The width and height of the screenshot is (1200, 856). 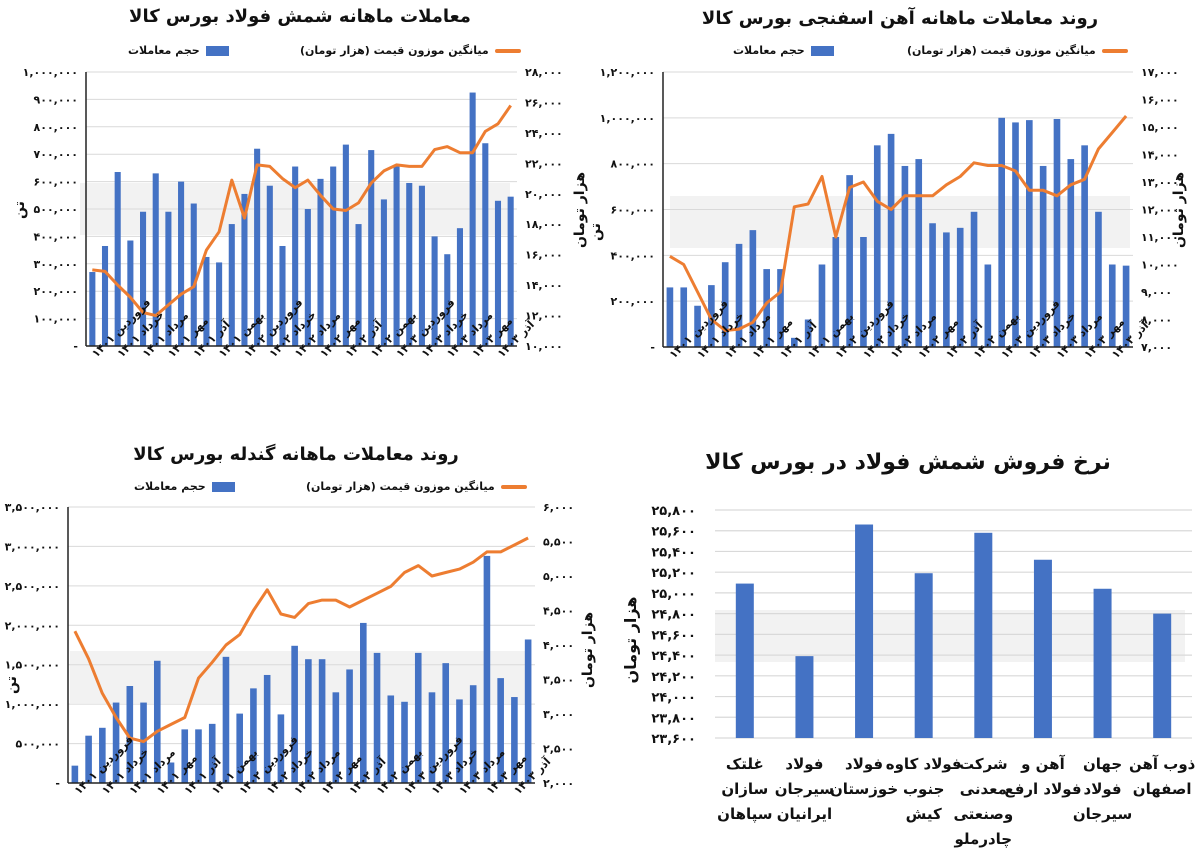 I want to click on category-label-line: فولاد, so click(x=864, y=764).